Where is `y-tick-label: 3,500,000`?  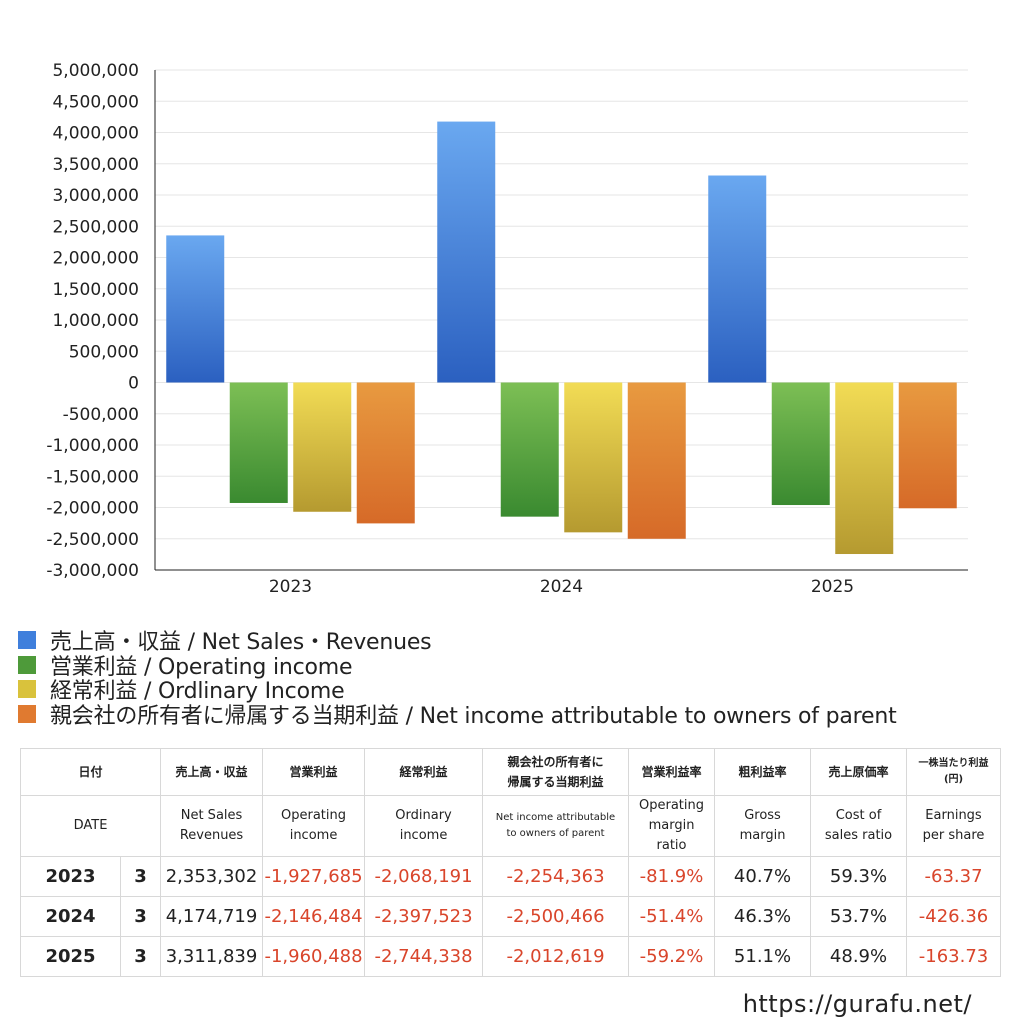
y-tick-label: 3,500,000 is located at coordinates (95, 165).